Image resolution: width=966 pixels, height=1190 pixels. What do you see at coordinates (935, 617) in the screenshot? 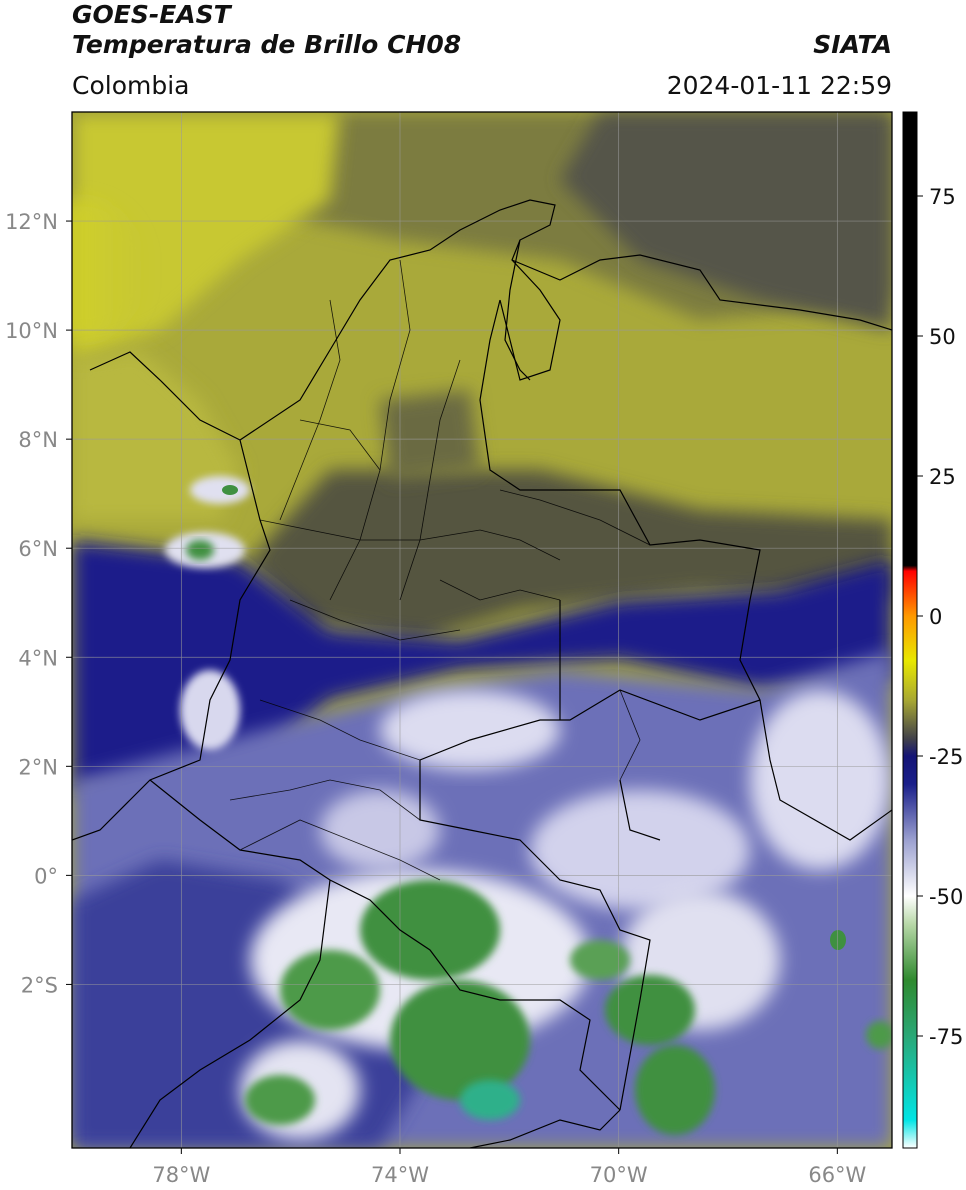
I see `colorbar-tick-label: 0` at bounding box center [935, 617].